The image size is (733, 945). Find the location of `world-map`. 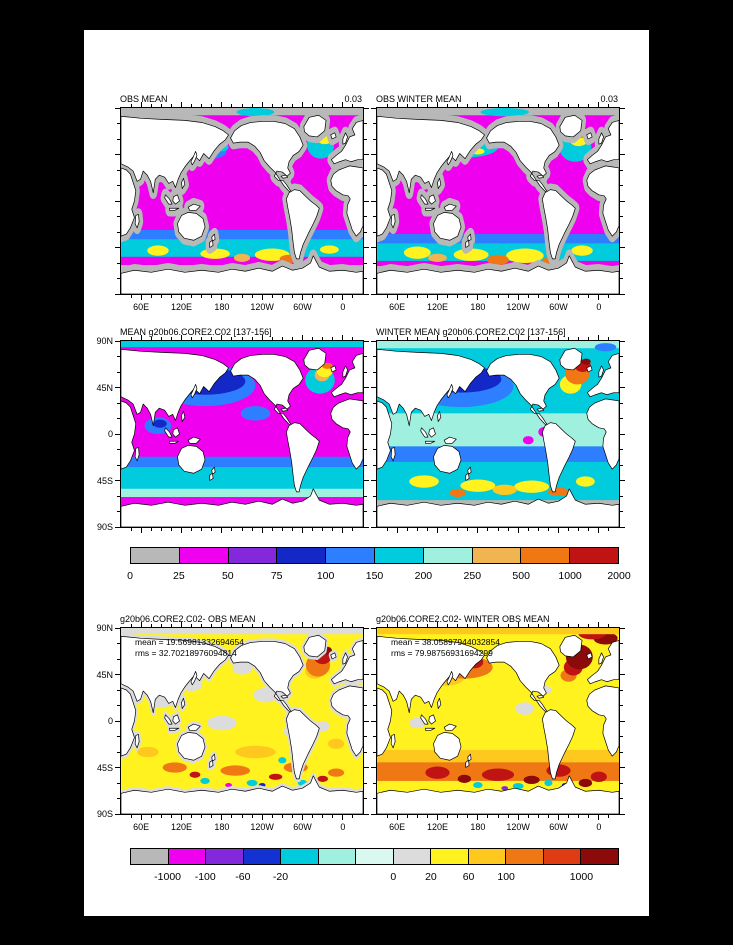

world-map is located at coordinates (242, 721).